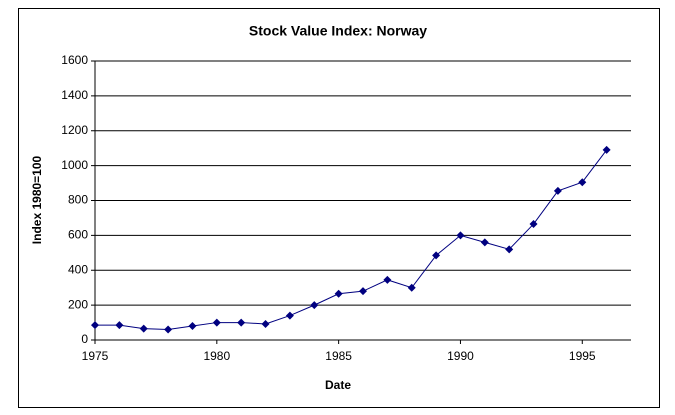  What do you see at coordinates (338, 31) in the screenshot?
I see `chart-title: Stock Value Index: Norway` at bounding box center [338, 31].